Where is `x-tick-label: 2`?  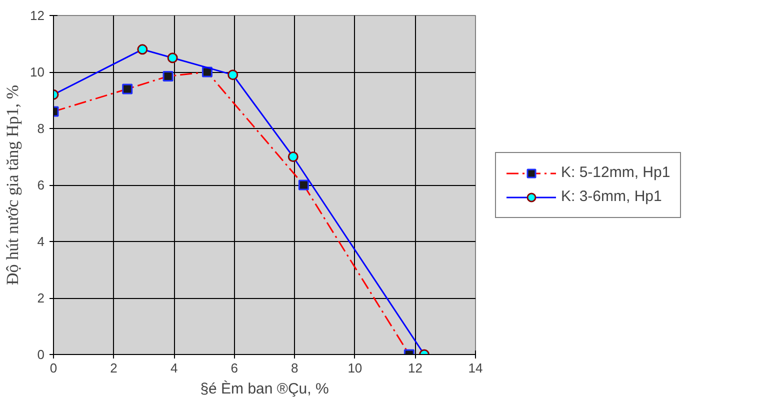
x-tick-label: 2 is located at coordinates (114, 368).